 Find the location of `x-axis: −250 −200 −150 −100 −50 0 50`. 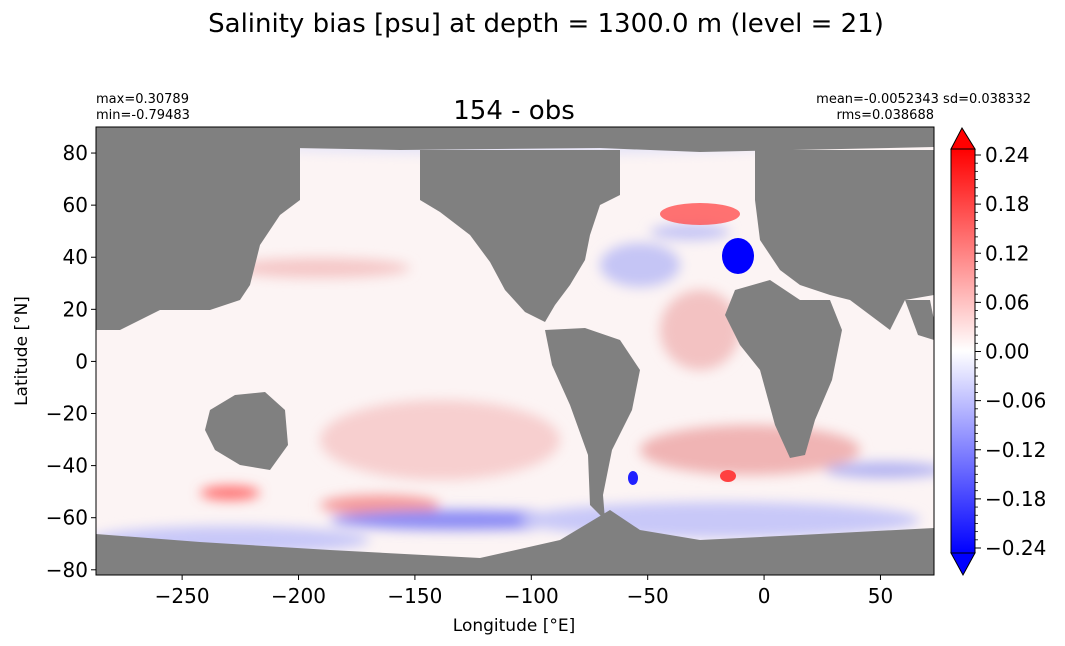

x-axis: −250 −200 −150 −100 −50 0 50 is located at coordinates (524, 591).